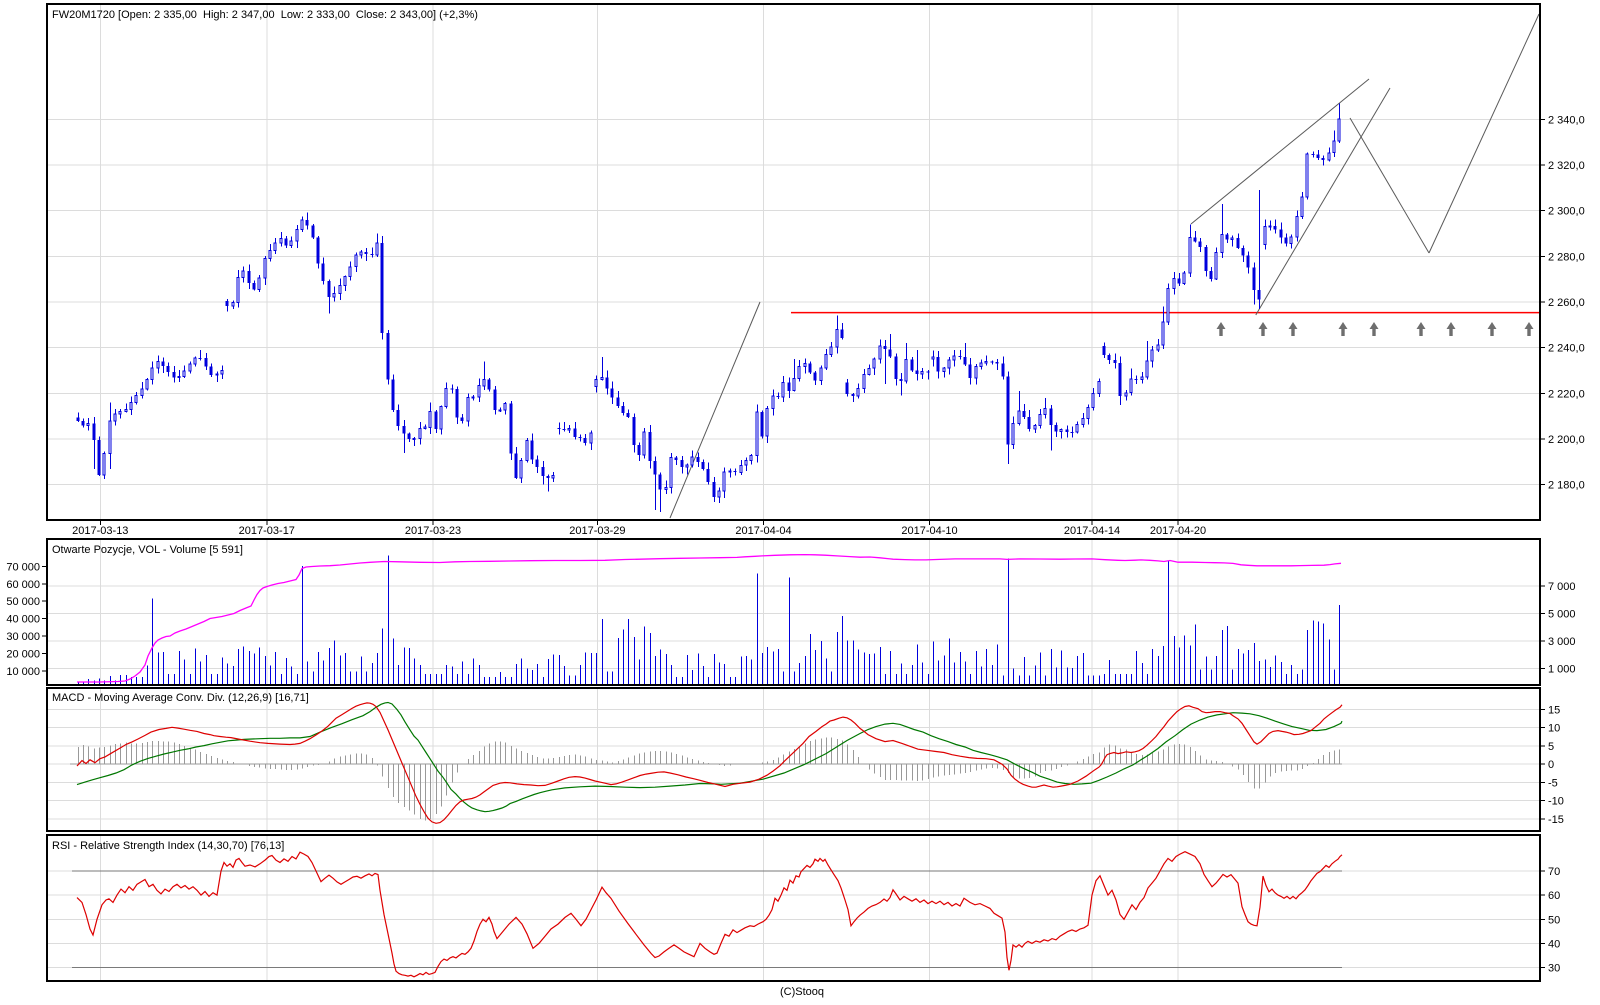 This screenshot has width=1600, height=1005. What do you see at coordinates (1566, 303) in the screenshot?
I see `svg-text: 2 260,0` at bounding box center [1566, 303].